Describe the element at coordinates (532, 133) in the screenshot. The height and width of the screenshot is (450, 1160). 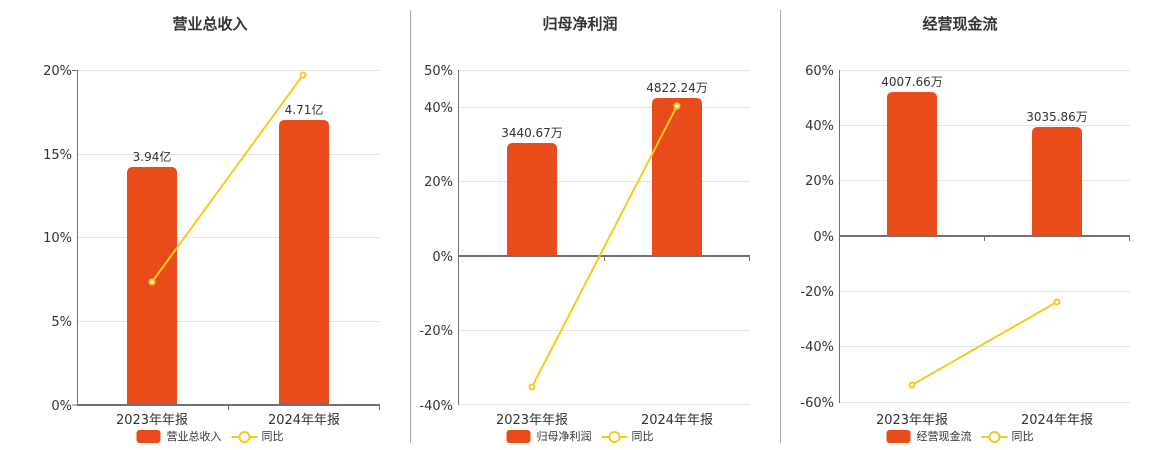
I see `svg-text: 3440.67万` at that location.